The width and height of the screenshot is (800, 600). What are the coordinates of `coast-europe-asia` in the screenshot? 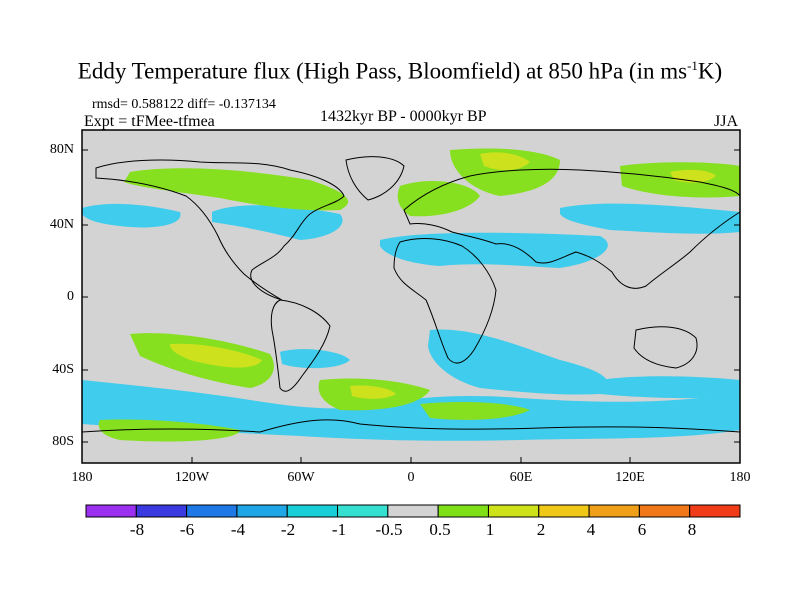 It's located at (572, 228).